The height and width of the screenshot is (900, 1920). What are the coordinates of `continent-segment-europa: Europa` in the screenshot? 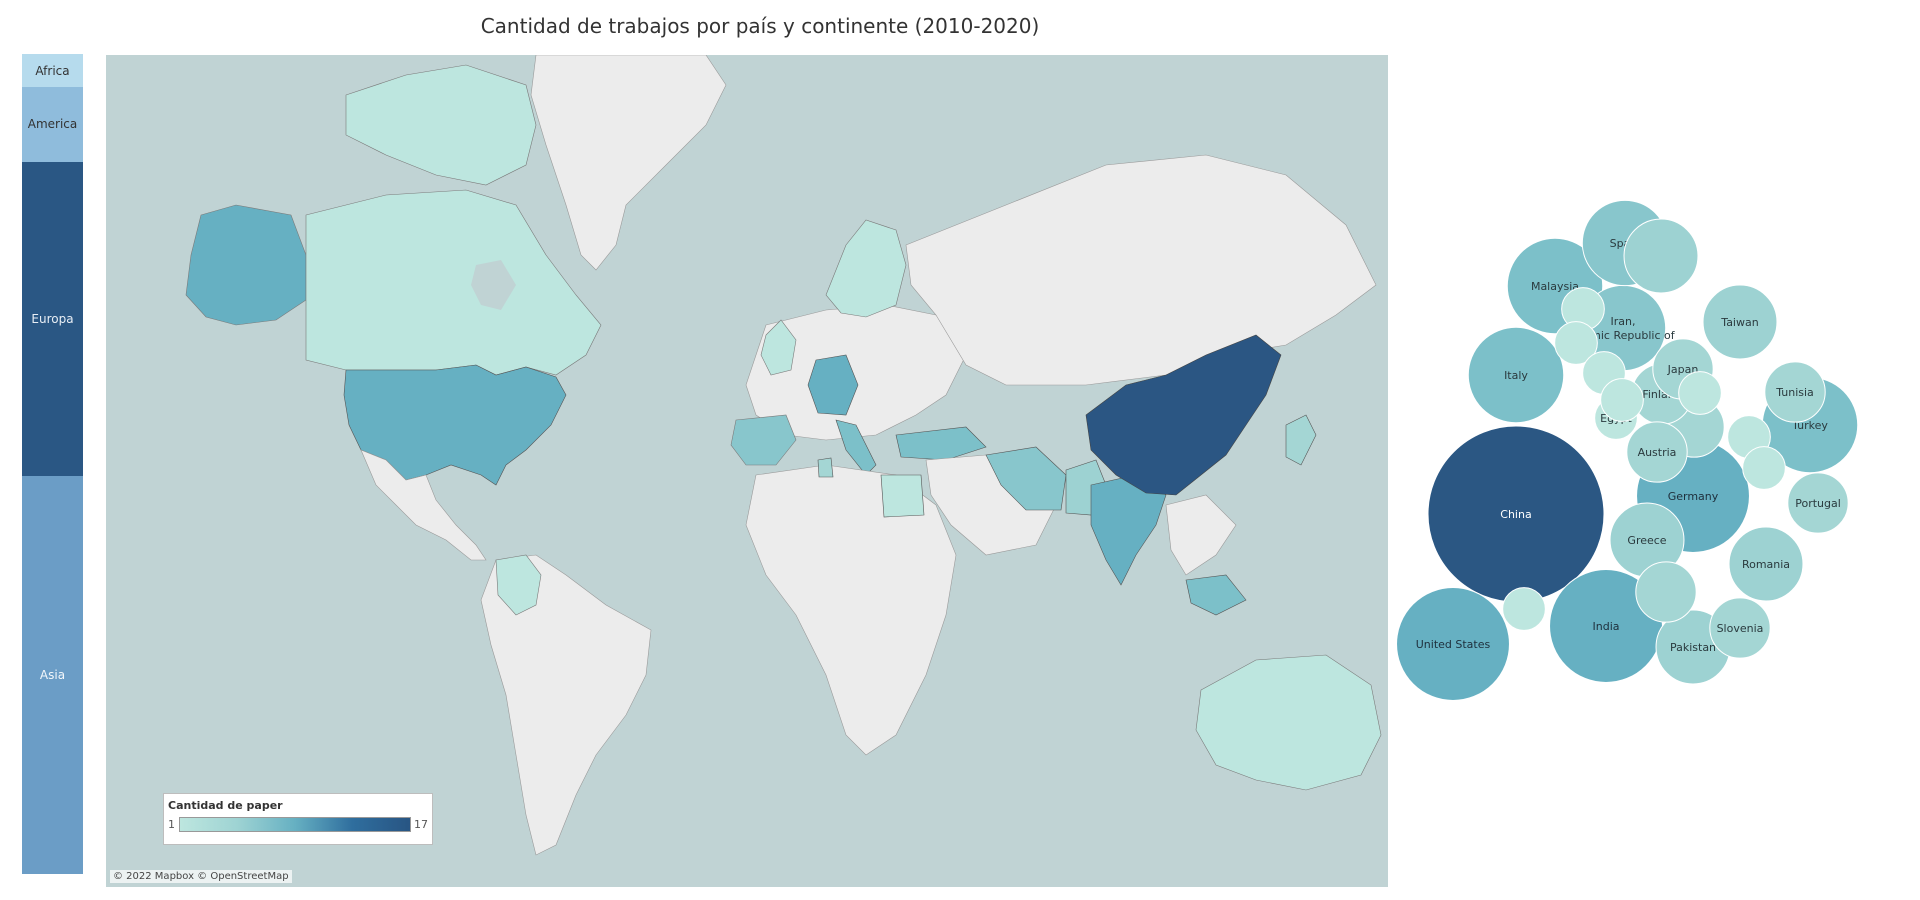 It's located at (52, 319).